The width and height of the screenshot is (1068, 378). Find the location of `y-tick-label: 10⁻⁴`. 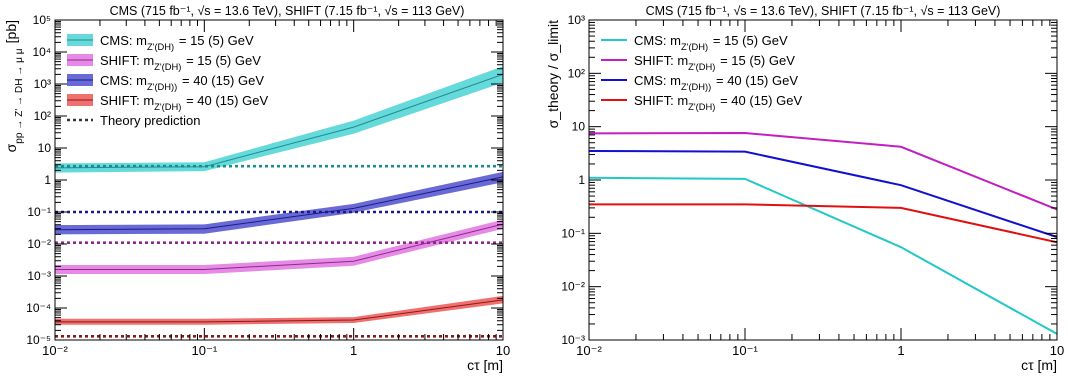

y-tick-label: 10⁻⁴ is located at coordinates (38, 308).